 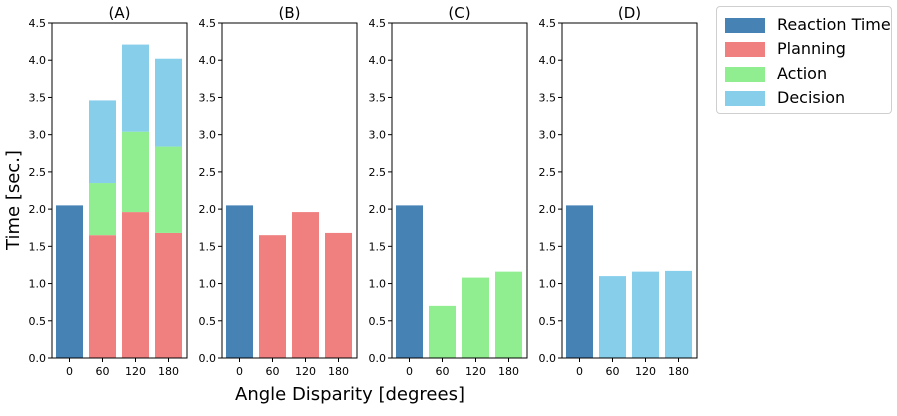 What do you see at coordinates (811, 97) in the screenshot?
I see `legend-label-decision: Decision` at bounding box center [811, 97].